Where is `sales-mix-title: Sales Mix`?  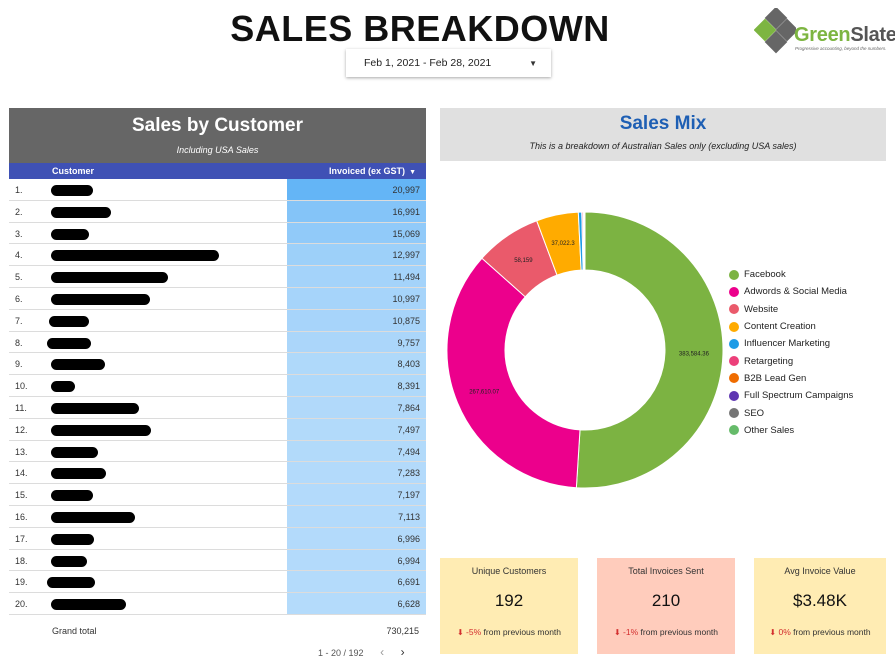
sales-mix-title: Sales Mix is located at coordinates (663, 123).